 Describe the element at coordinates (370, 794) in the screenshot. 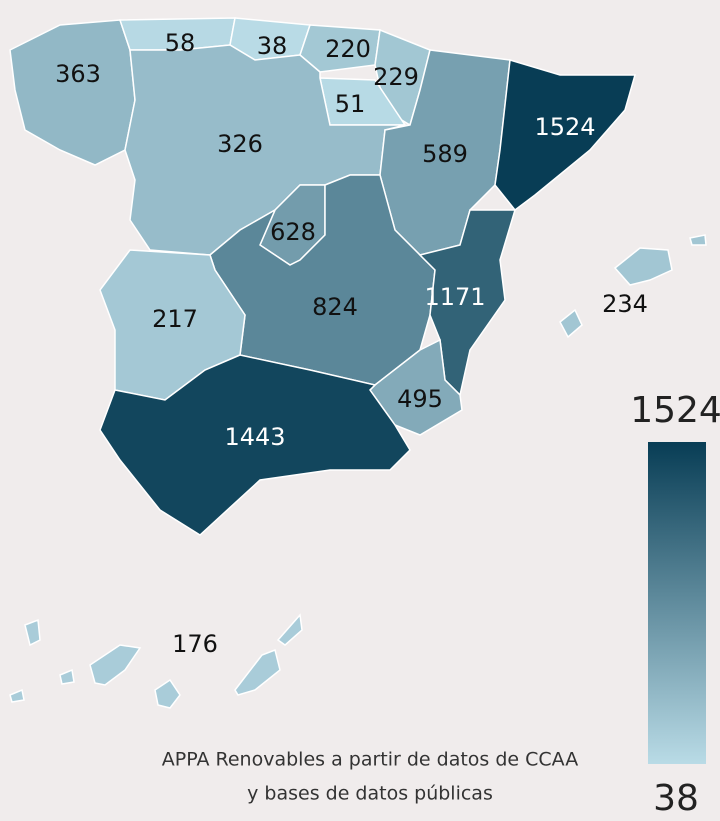

I see `source-line: y bases de datos públicas` at that location.